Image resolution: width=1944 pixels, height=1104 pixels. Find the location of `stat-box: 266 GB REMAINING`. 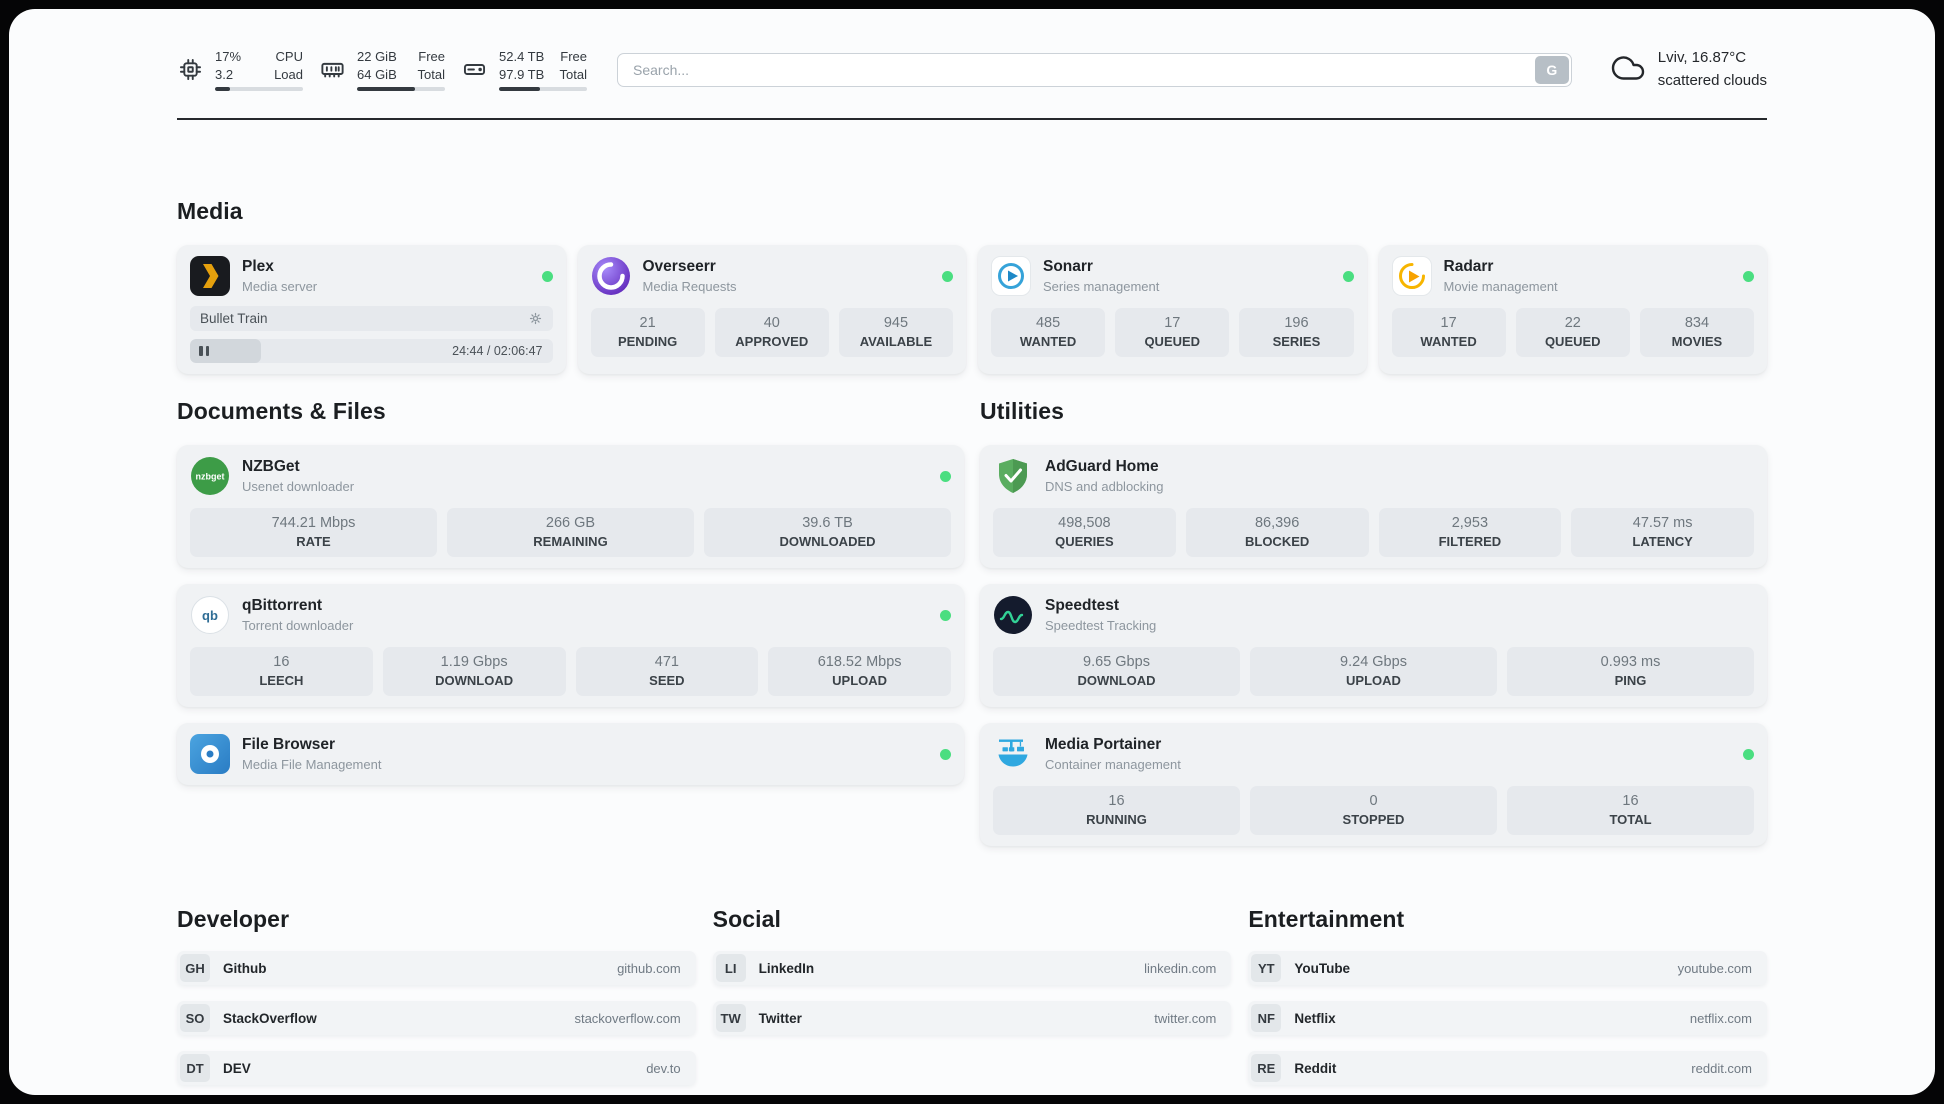

stat-box: 266 GB REMAINING is located at coordinates (570, 532).